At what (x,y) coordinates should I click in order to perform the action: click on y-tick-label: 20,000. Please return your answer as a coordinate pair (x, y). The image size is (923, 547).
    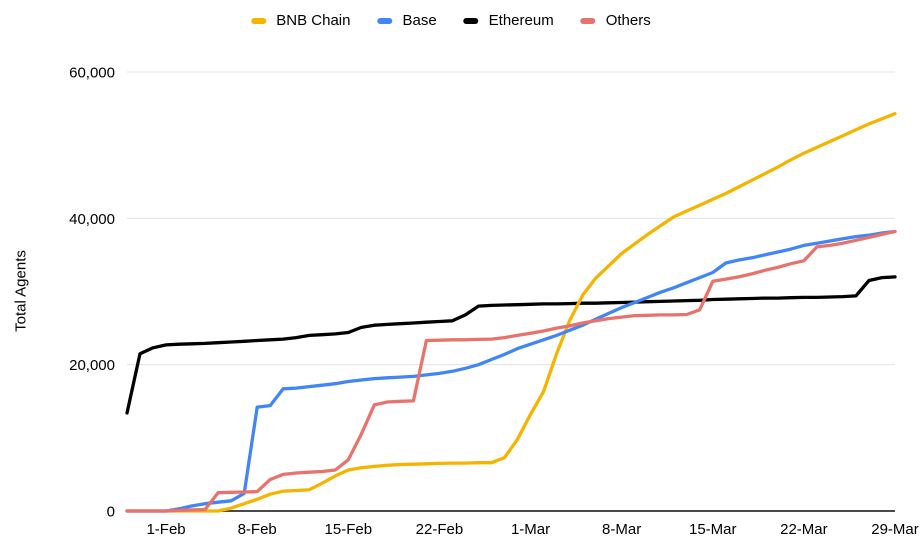
    Looking at the image, I should click on (92, 365).